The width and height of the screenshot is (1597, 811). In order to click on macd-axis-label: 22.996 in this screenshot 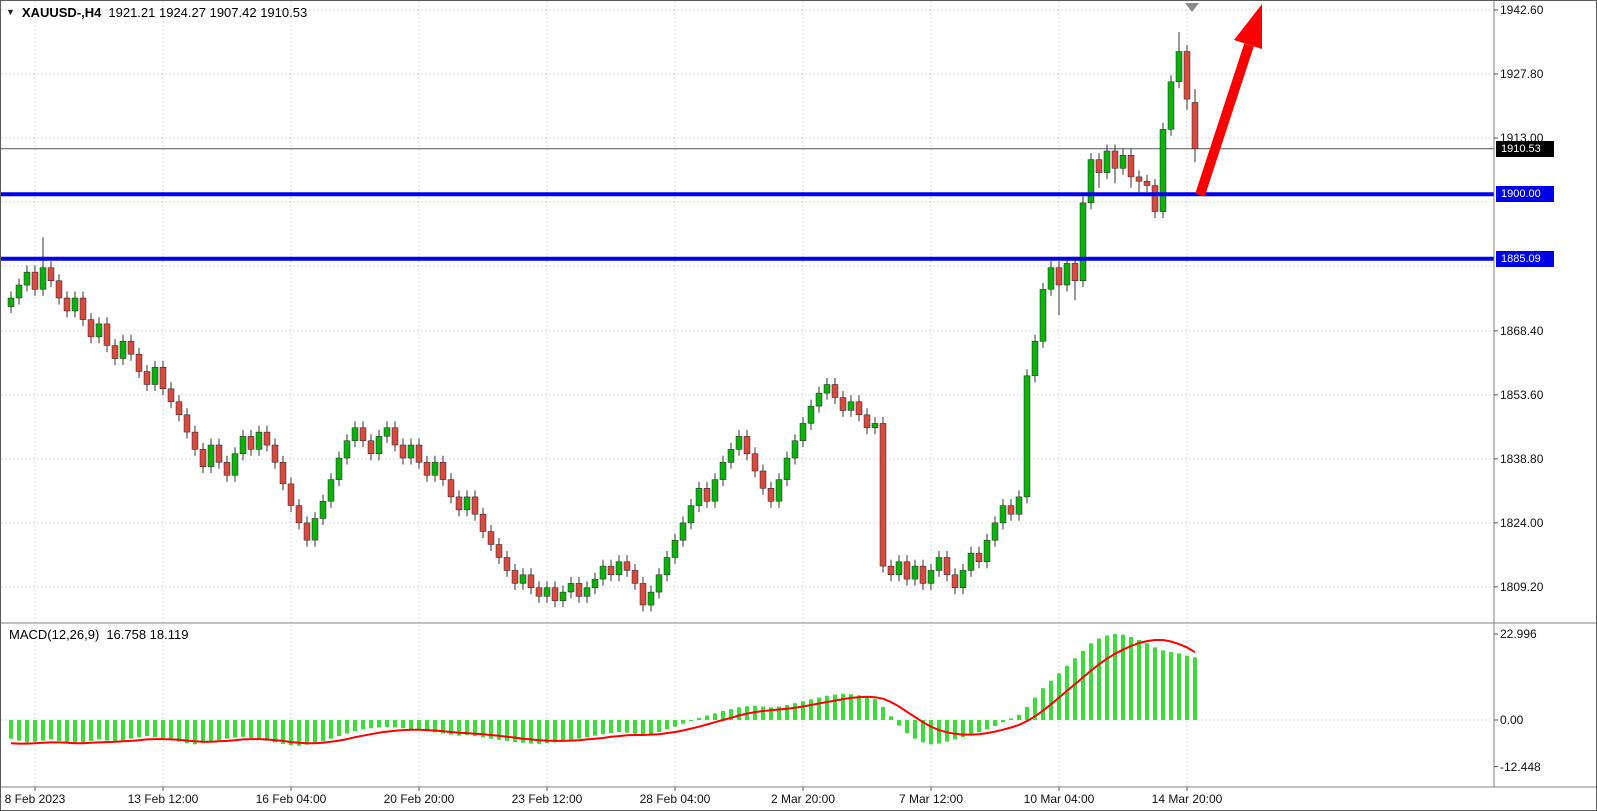, I will do `click(1518, 634)`.